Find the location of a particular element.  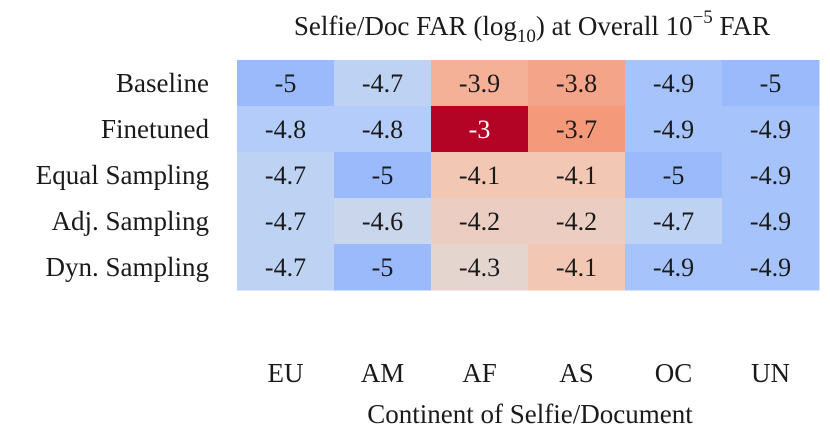

row-label: Equal Sampling is located at coordinates (122, 175).